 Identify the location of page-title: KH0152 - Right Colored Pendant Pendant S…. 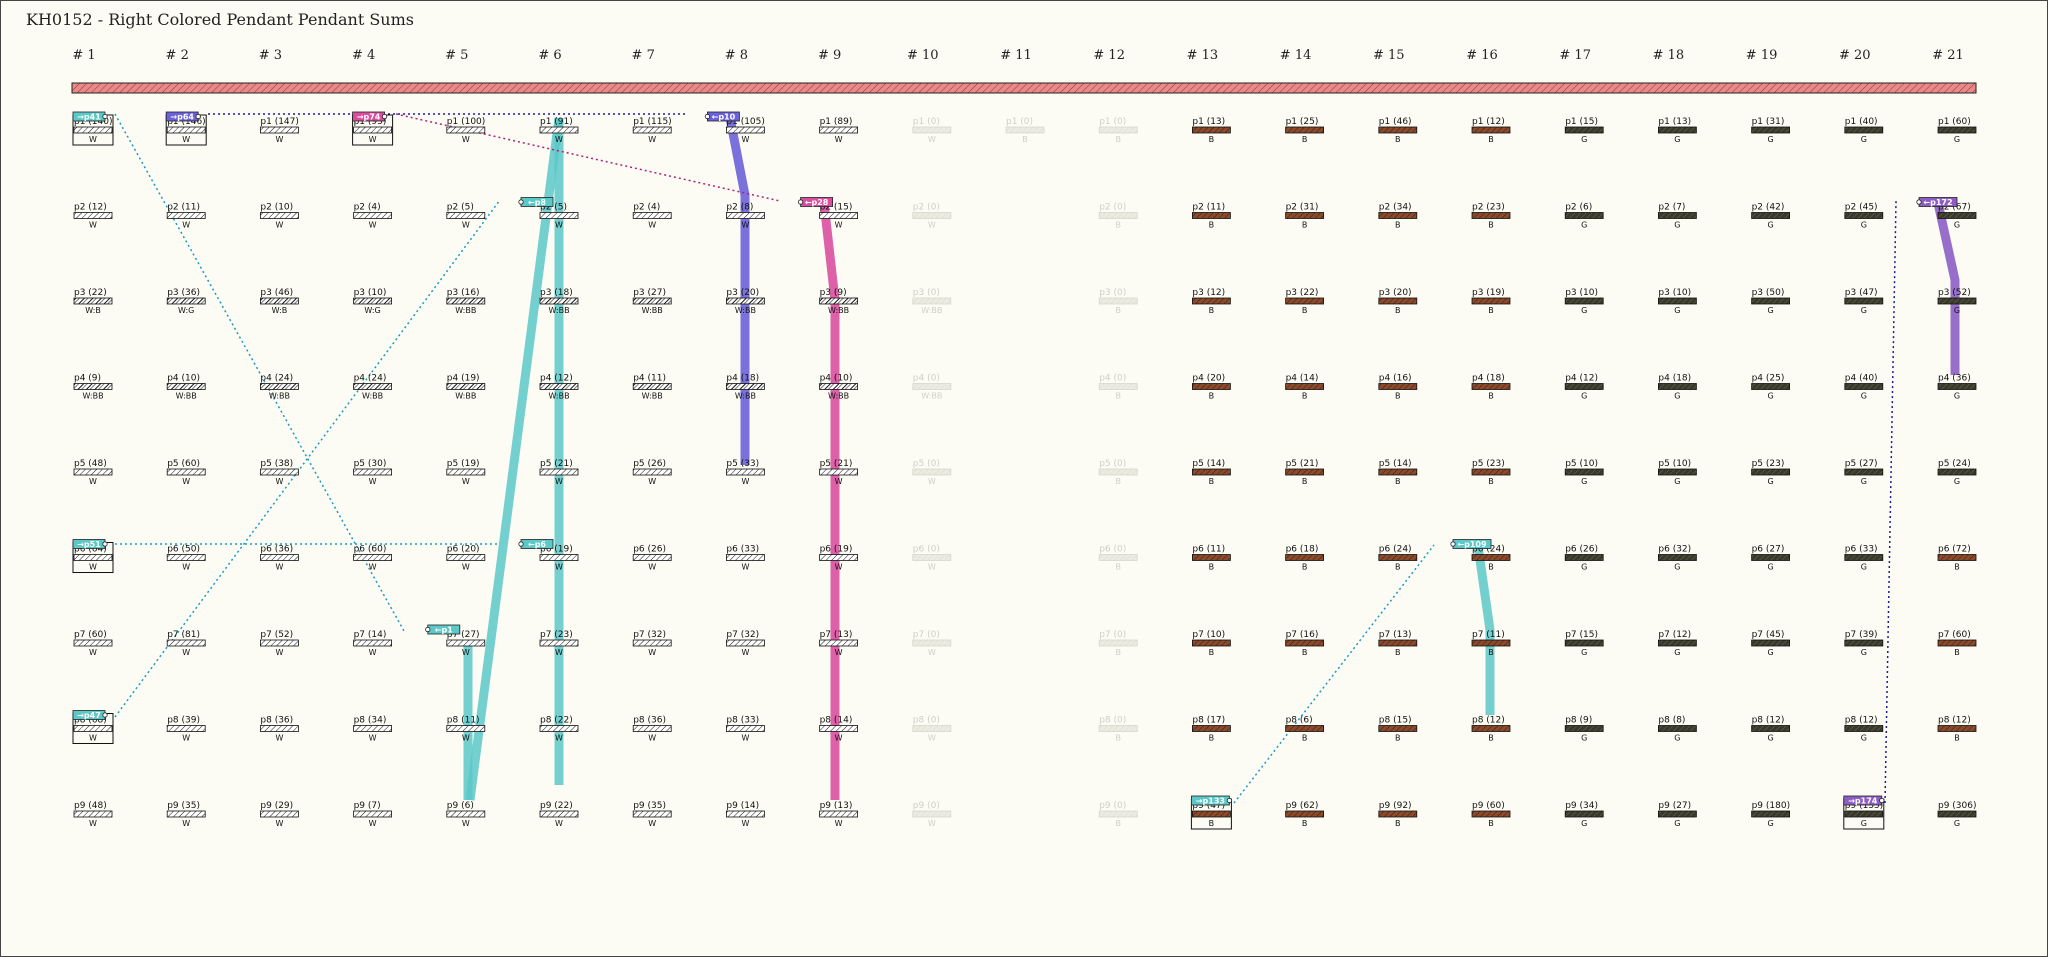
(220, 19).